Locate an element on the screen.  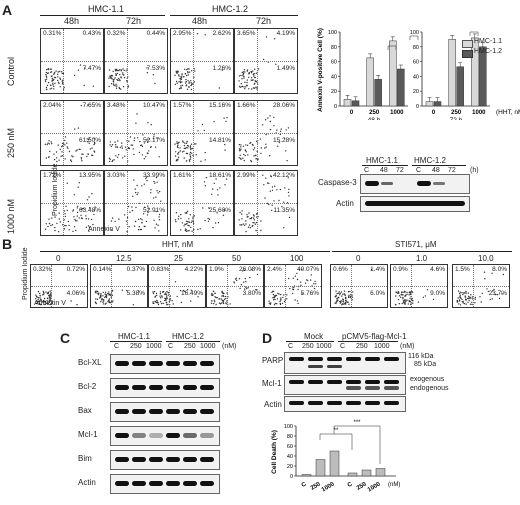
pct-upper-left: 0.83% is located at coordinates (160, 269).